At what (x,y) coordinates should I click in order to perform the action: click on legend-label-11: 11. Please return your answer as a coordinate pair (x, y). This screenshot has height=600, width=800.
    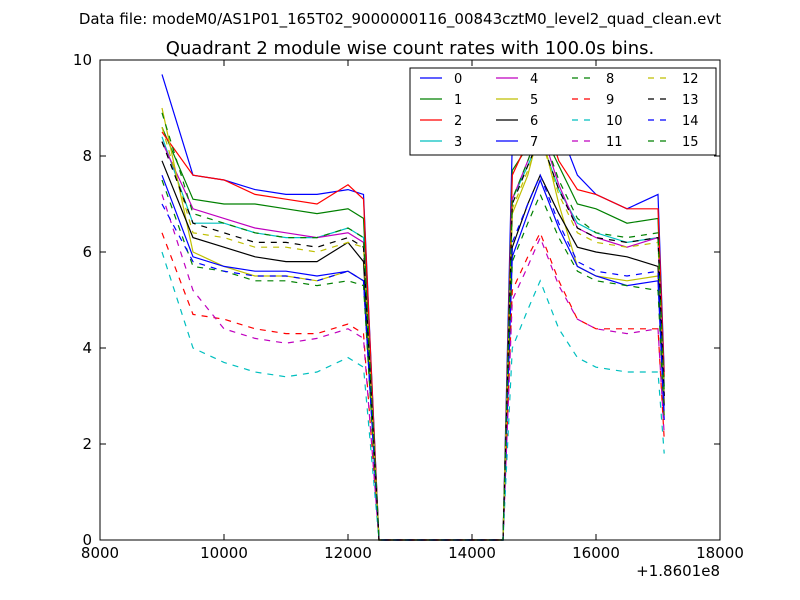
    Looking at the image, I should click on (614, 142).